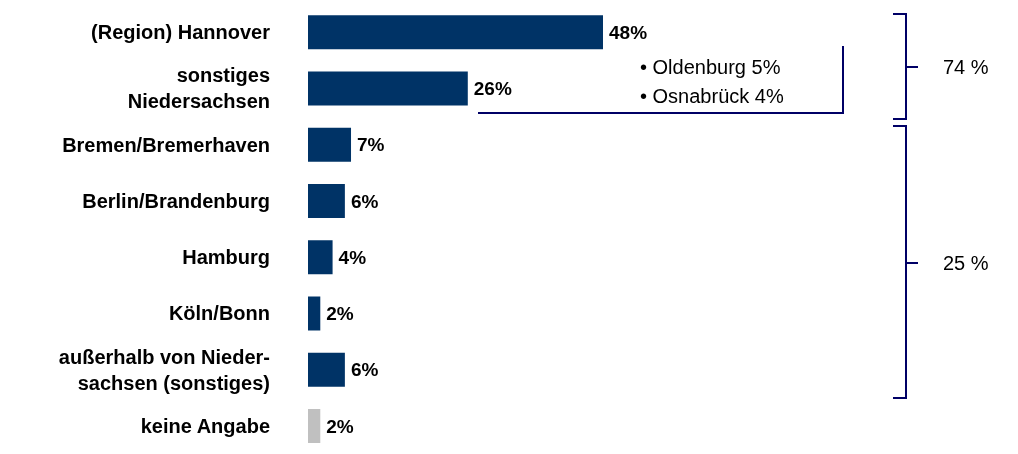 The width and height of the screenshot is (1018, 454). Describe the element at coordinates (492, 89) in the screenshot. I see `data-label: 26%` at that location.